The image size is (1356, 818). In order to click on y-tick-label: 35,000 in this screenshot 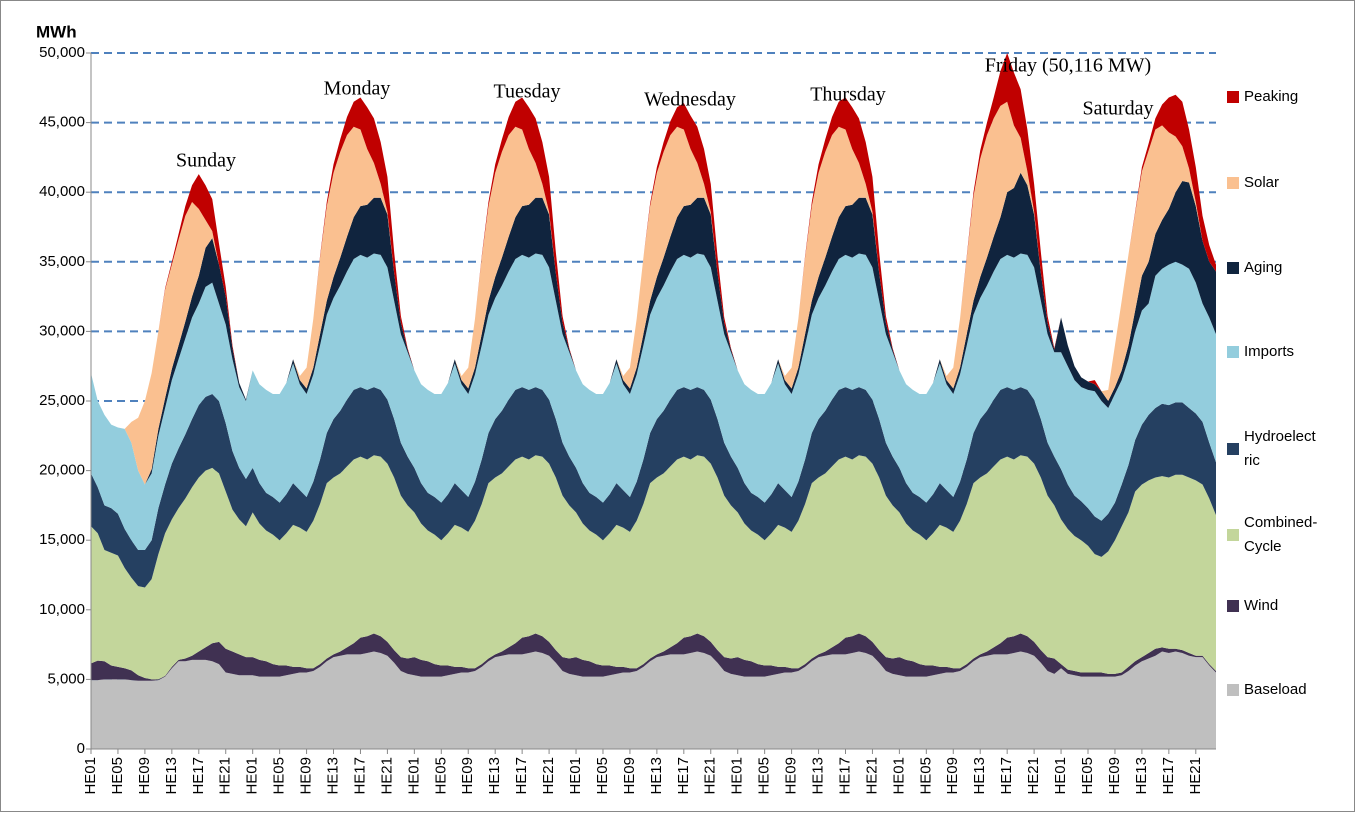, I will do `click(62, 261)`.